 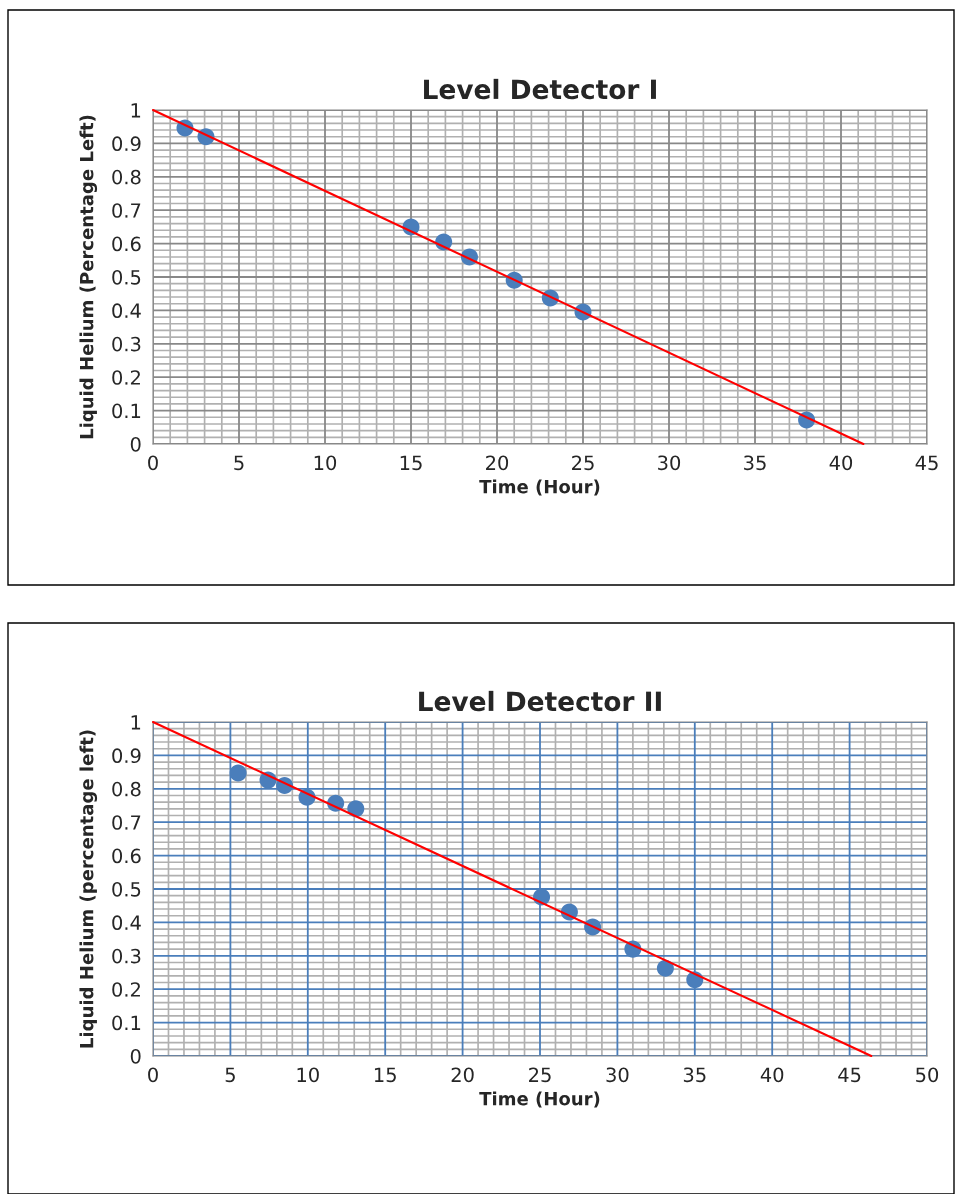 I want to click on y-axis-title: Liquid Helium (percentage left), so click(x=88, y=889).